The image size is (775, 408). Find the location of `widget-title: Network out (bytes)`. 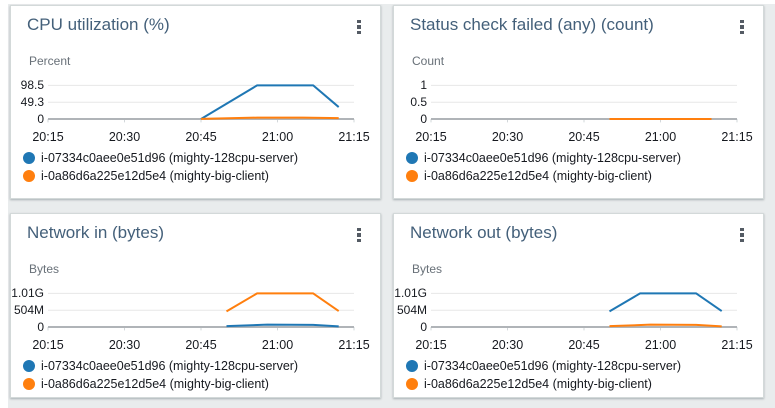

widget-title: Network out (bytes) is located at coordinates (484, 232).